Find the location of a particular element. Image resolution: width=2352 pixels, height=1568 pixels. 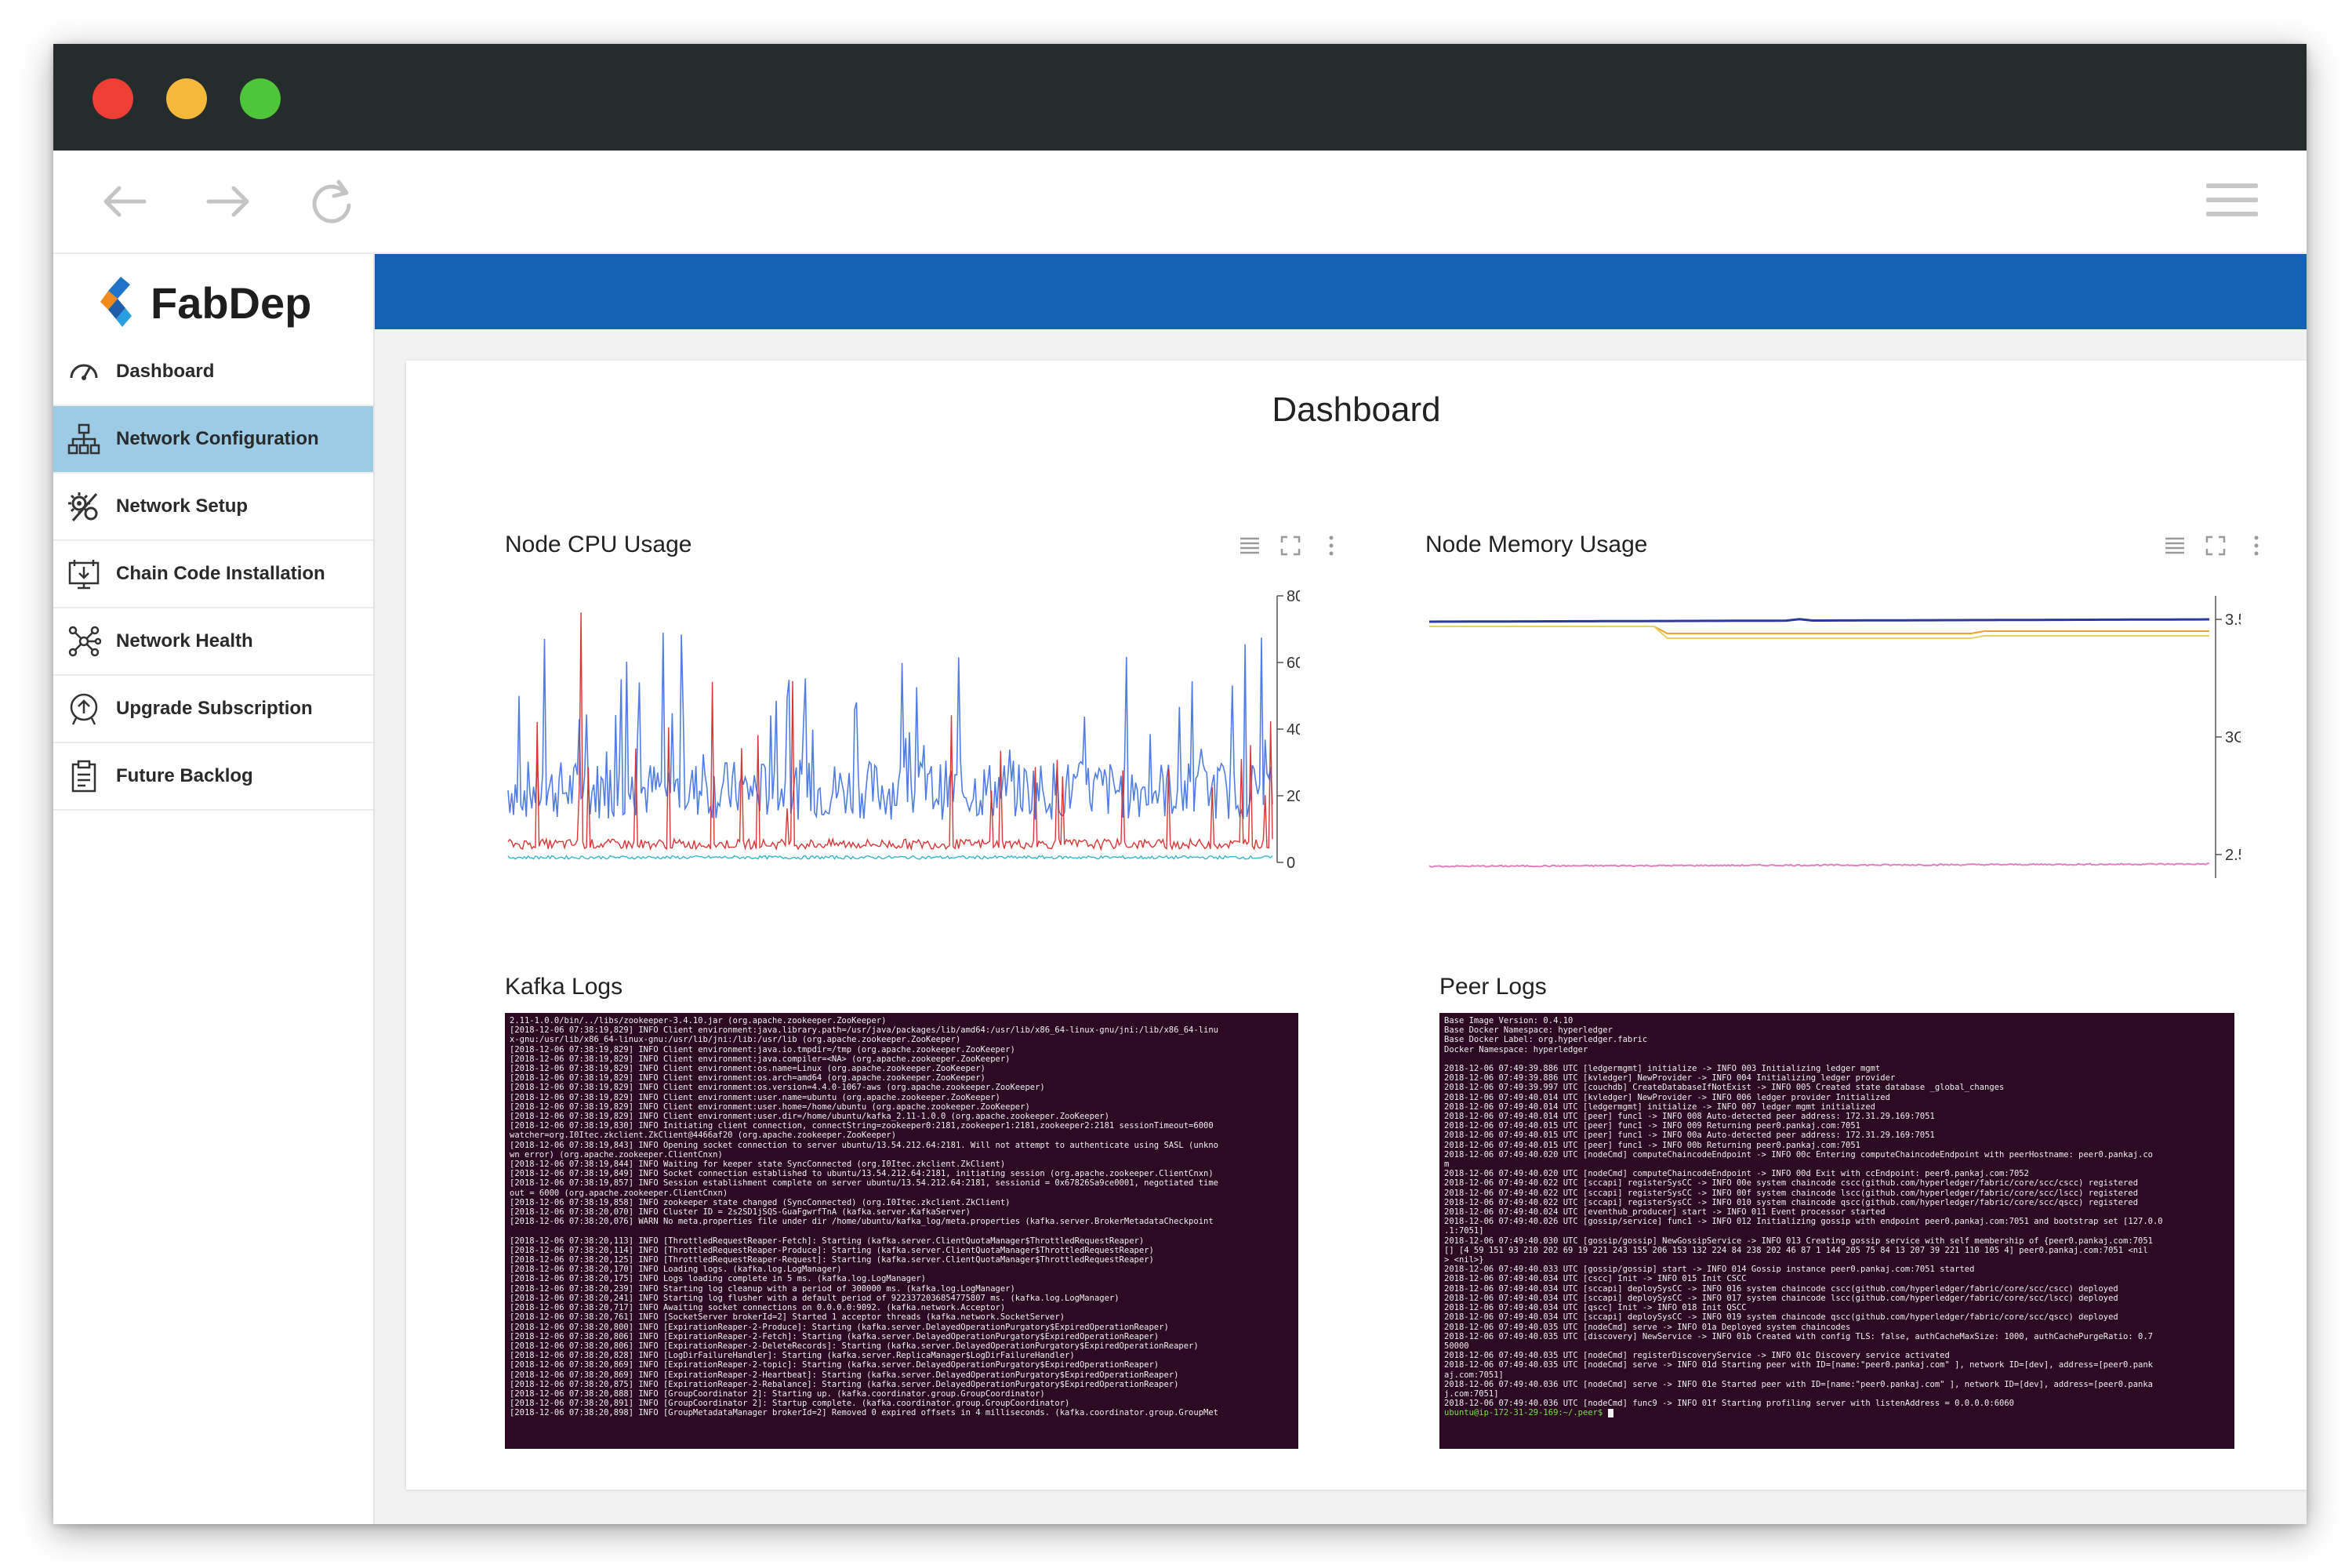

kafka-logs-title: Kafka Logs is located at coordinates (564, 987).